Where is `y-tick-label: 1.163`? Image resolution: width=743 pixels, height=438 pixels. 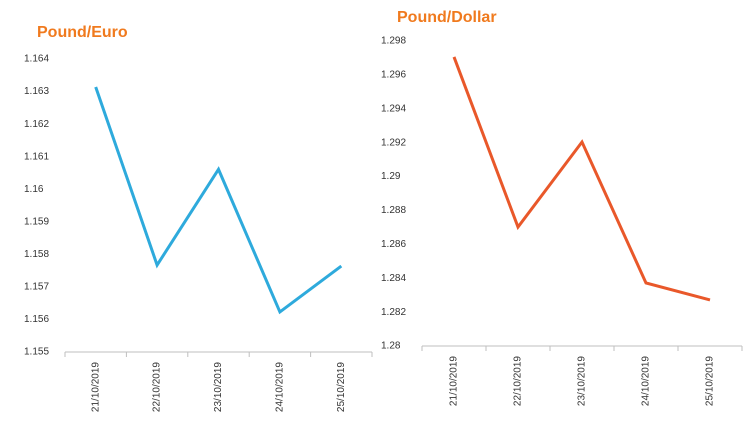
y-tick-label: 1.163 is located at coordinates (36, 91).